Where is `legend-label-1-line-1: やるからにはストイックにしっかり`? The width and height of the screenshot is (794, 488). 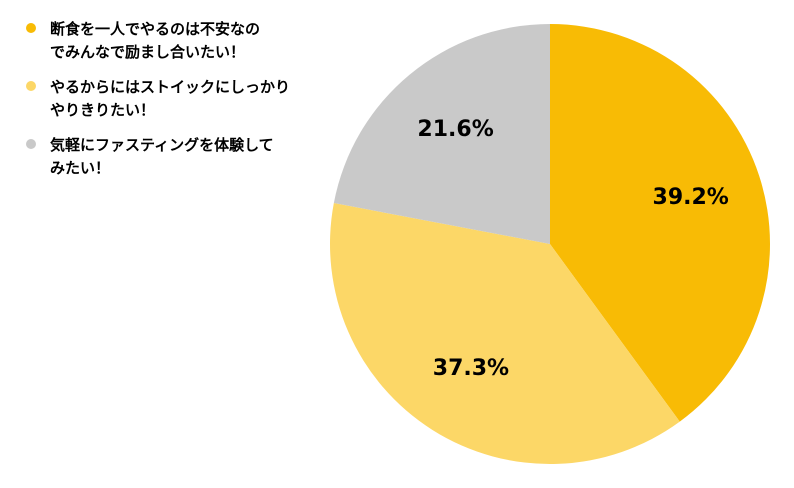 legend-label-1-line-1: やるからにはストイックにしっかり is located at coordinates (170, 87).